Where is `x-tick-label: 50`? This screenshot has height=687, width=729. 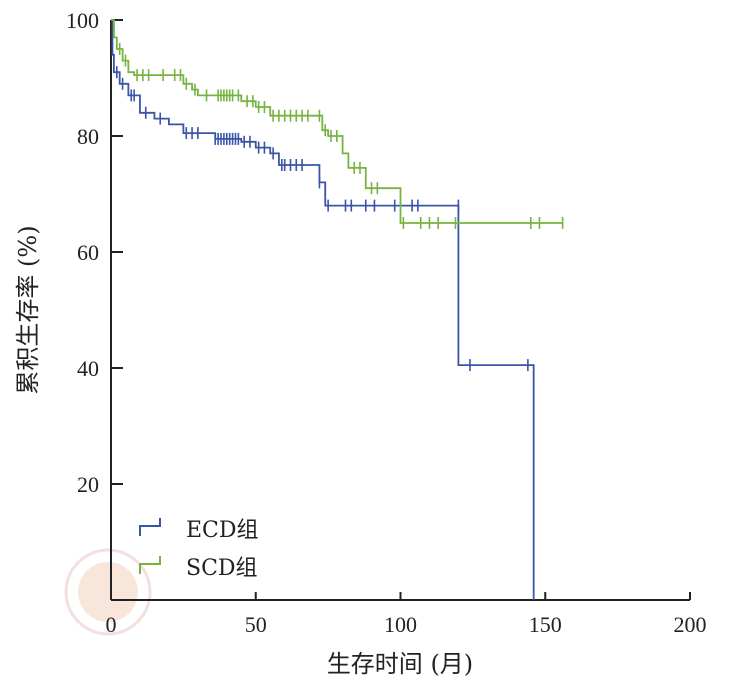
x-tick-label: 50 is located at coordinates (256, 624).